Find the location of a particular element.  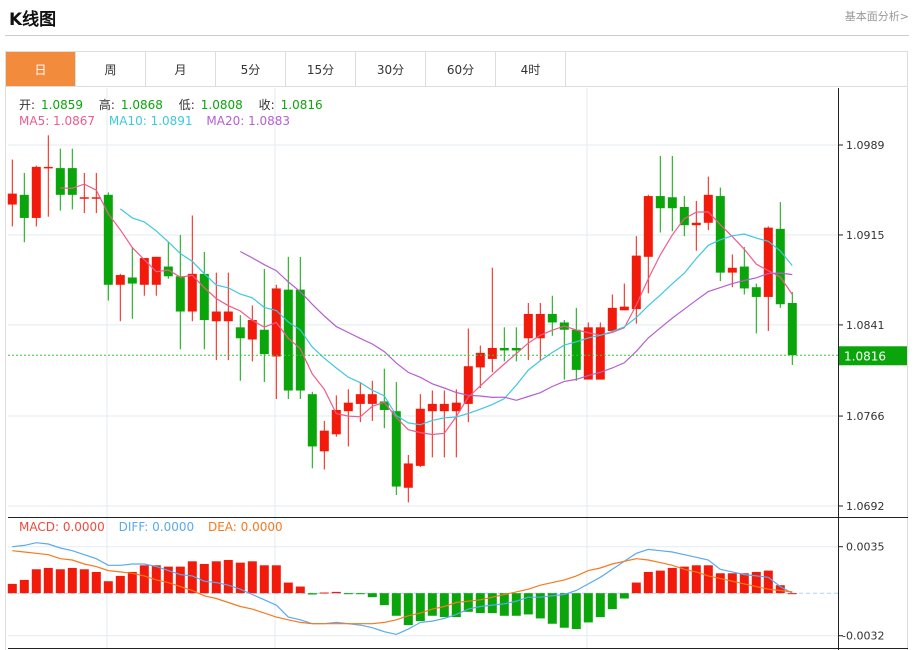

price-tick-label: 1.0989 is located at coordinates (865, 145).